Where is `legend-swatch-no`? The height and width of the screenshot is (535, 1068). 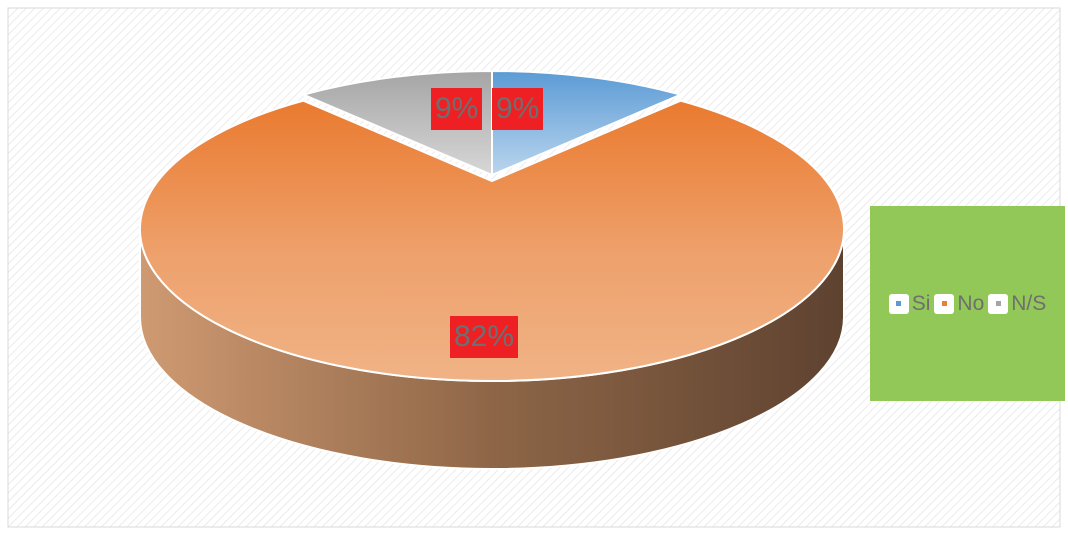
legend-swatch-no is located at coordinates (944, 303).